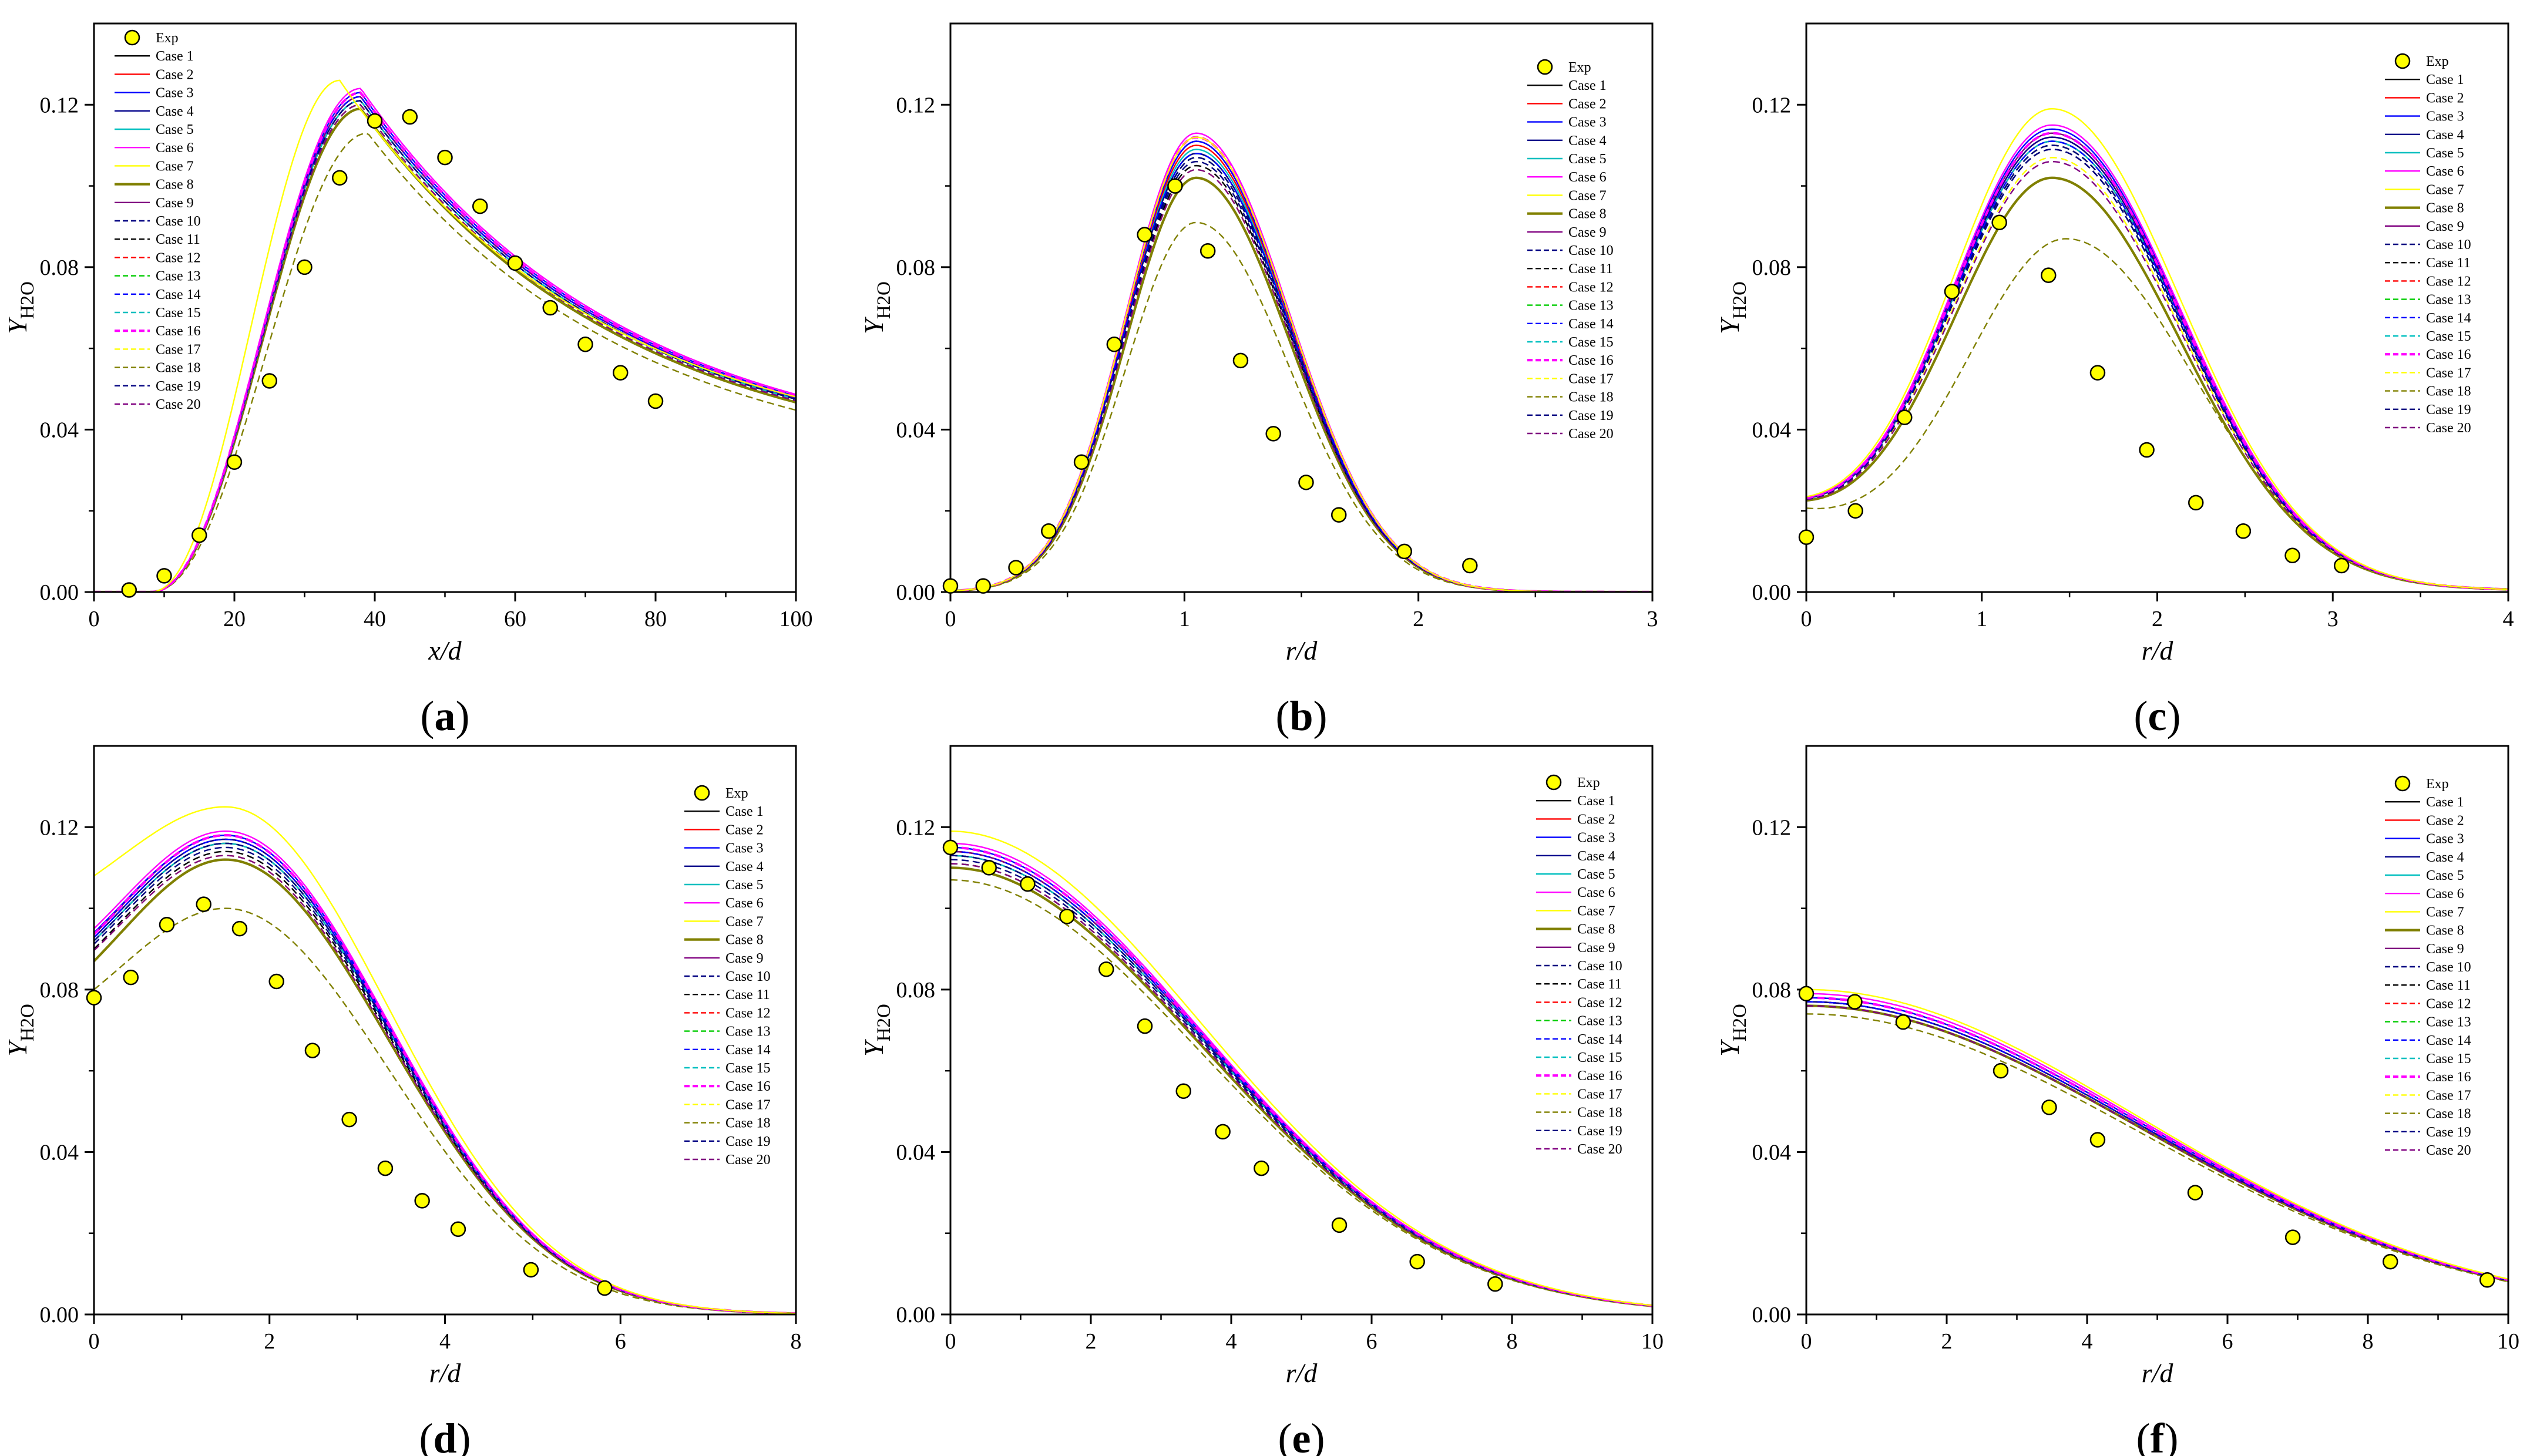  I want to click on legend-label: Case 20, so click(1591, 434).